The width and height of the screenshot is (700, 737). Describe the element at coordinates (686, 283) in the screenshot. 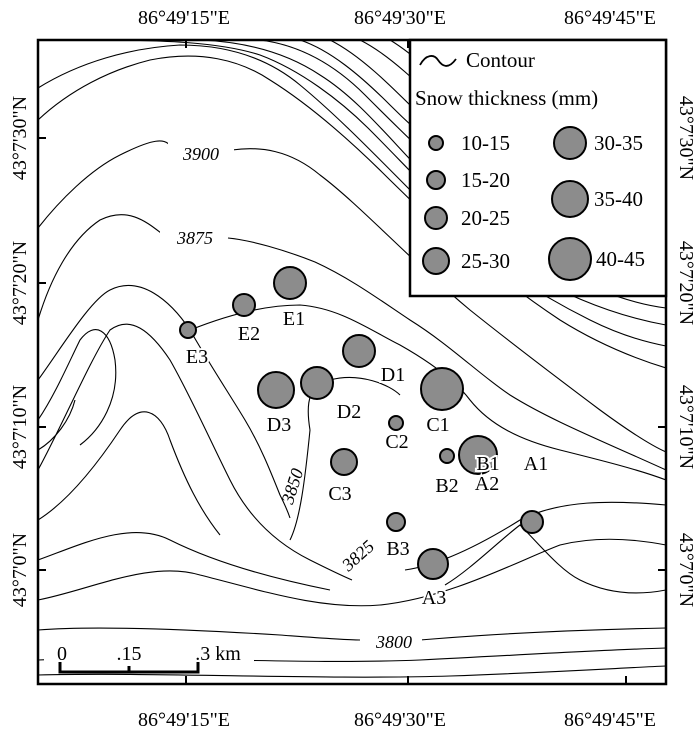

I see `right-tick-label: 43°7'20"N` at that location.